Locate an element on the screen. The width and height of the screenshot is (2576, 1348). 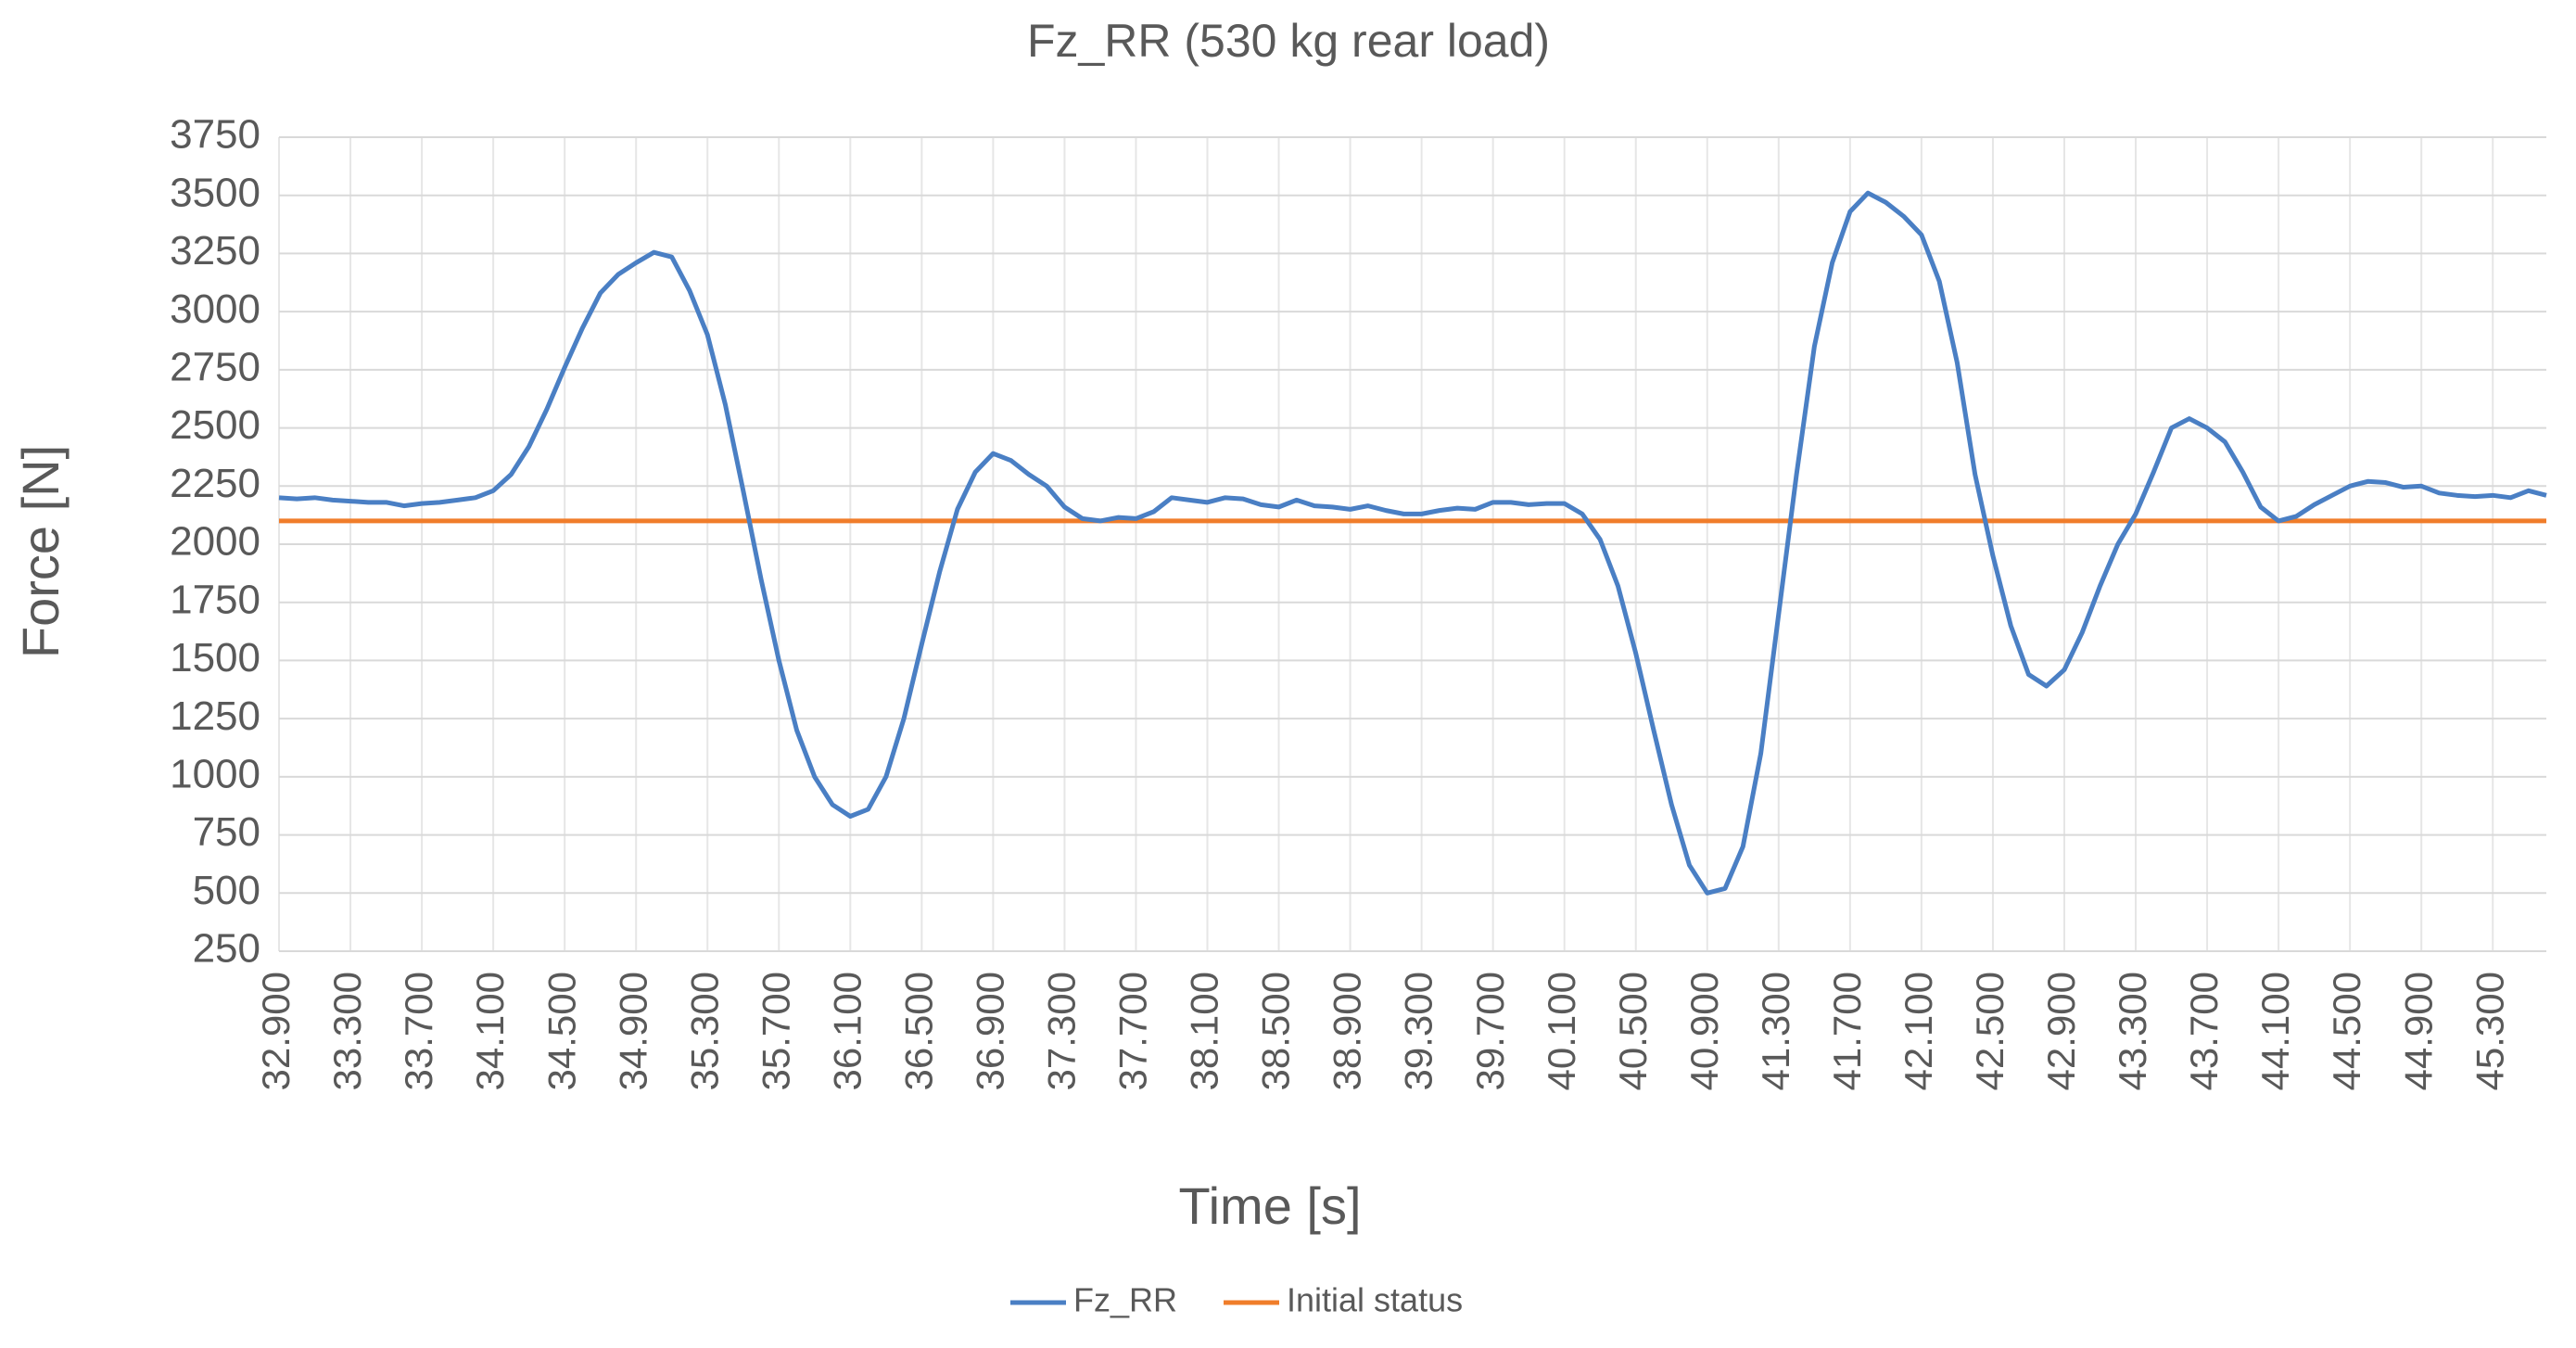
x-tick-label: 41.300 is located at coordinates (1775, 1031).